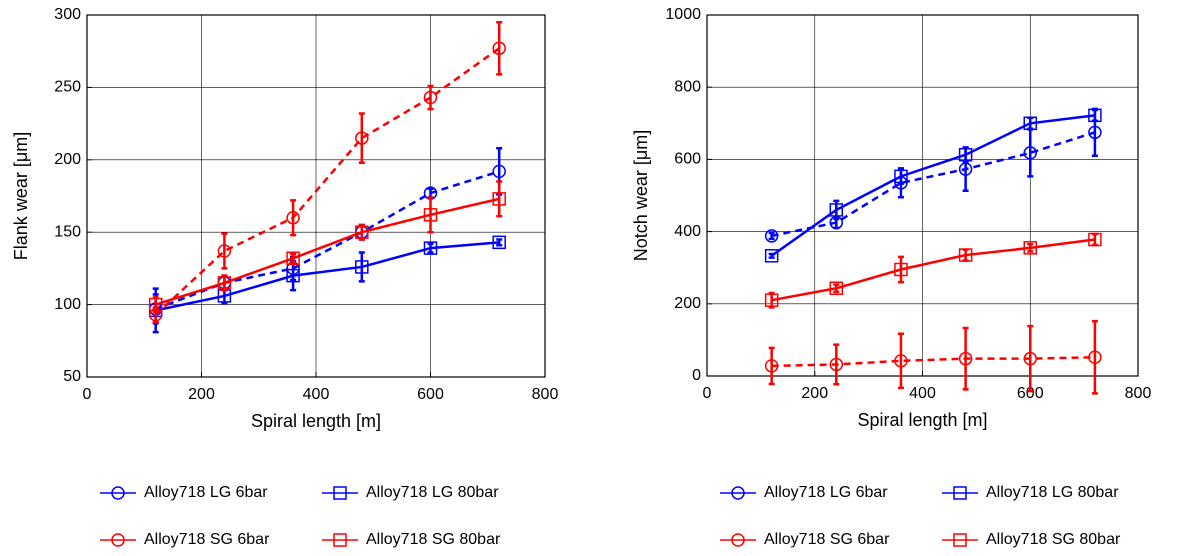 This screenshot has width=1190, height=556. What do you see at coordinates (67, 87) in the screenshot?
I see `y-tick-label: 250` at bounding box center [67, 87].